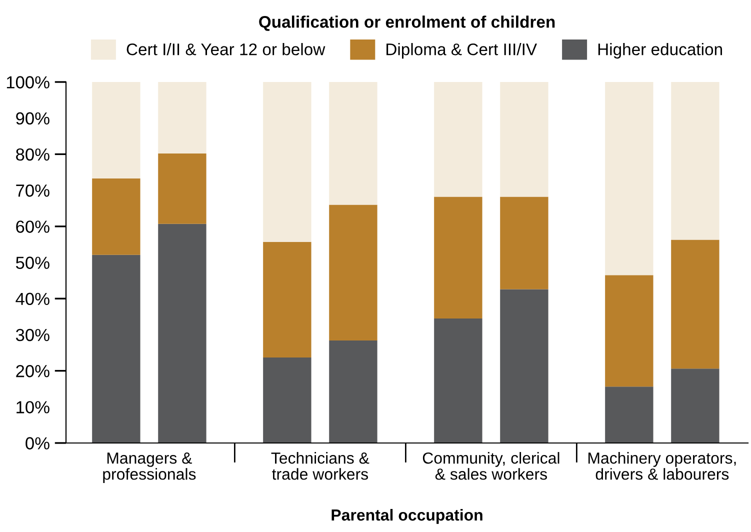  What do you see at coordinates (461, 51) in the screenshot?
I see `legend-label: Diploma & Cert III/IV` at bounding box center [461, 51].